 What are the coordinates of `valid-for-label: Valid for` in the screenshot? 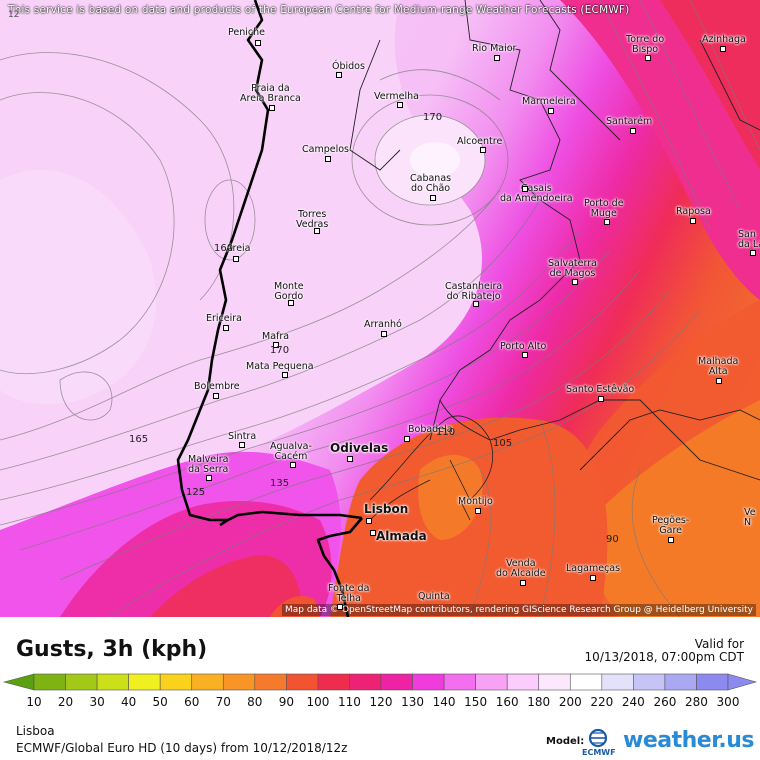 It's located at (719, 644).